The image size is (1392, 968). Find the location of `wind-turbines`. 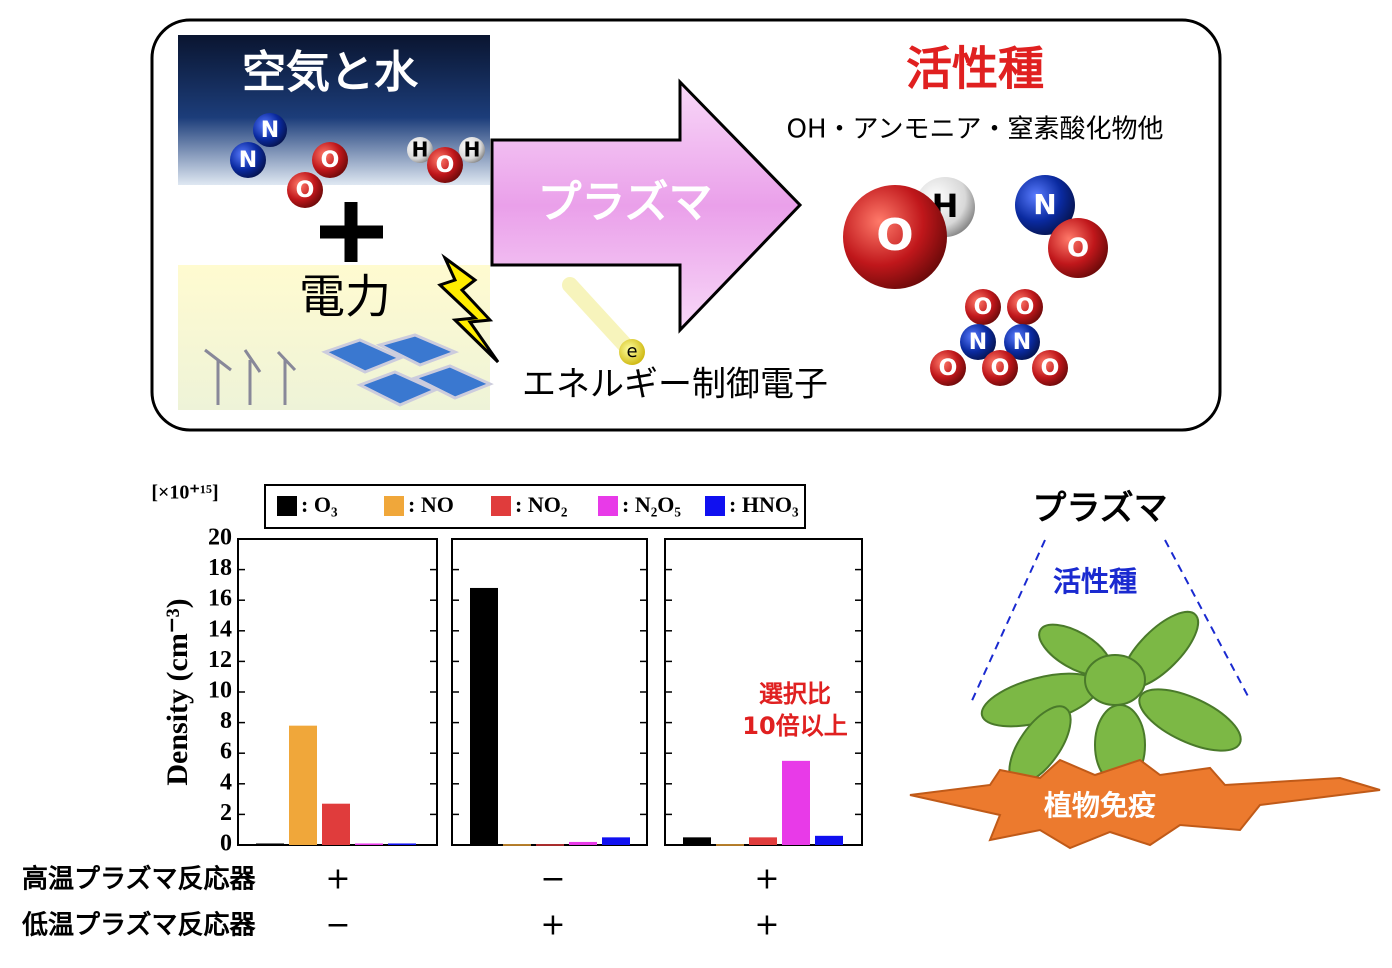

wind-turbines is located at coordinates (250, 376).